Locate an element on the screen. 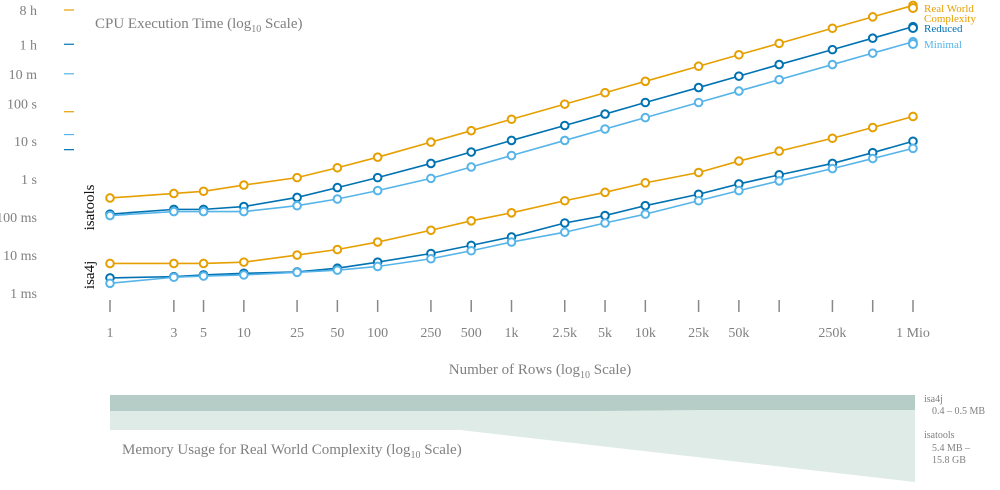 This screenshot has width=1000, height=490. y-tick-label: 10 m is located at coordinates (23, 75).